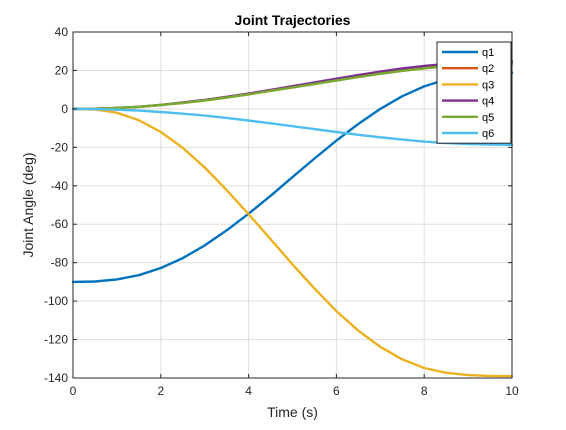  What do you see at coordinates (62, 32) in the screenshot?
I see `y-tick-label: 40` at bounding box center [62, 32].